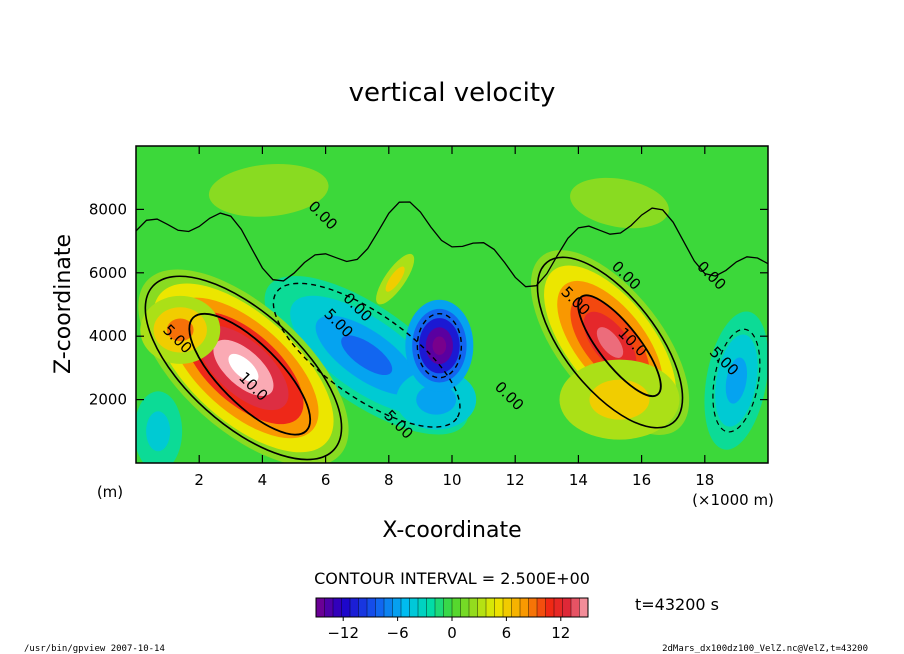  What do you see at coordinates (452, 578) in the screenshot?
I see `contour-interval-text: CONTOUR INTERVAL = 2.500E+00` at bounding box center [452, 578].